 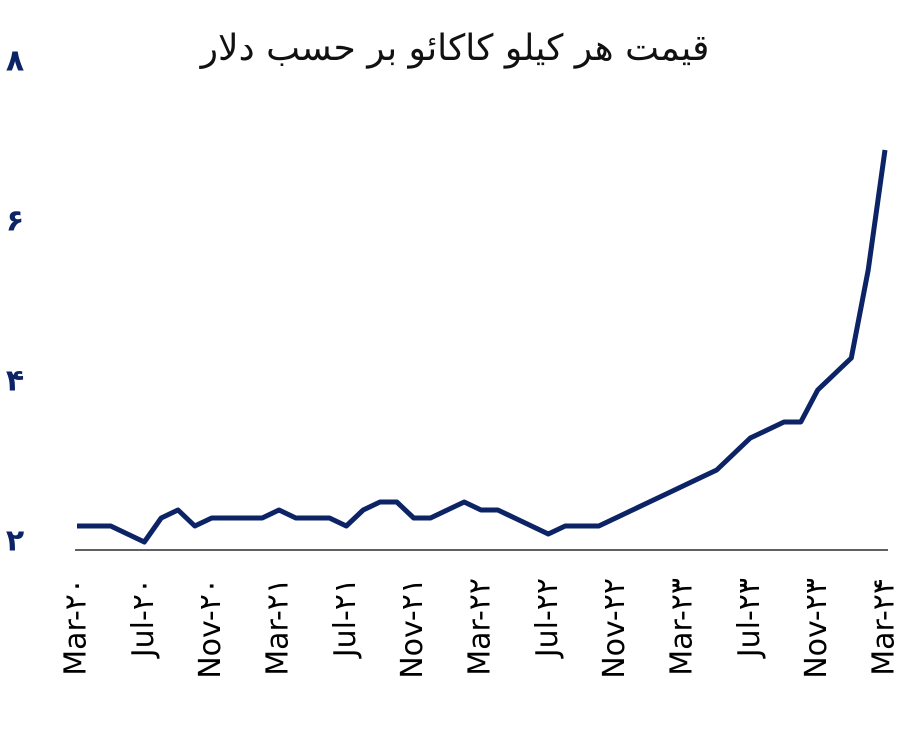 I want to click on x-tick-label: Nov-۲۱, so click(x=412, y=628).